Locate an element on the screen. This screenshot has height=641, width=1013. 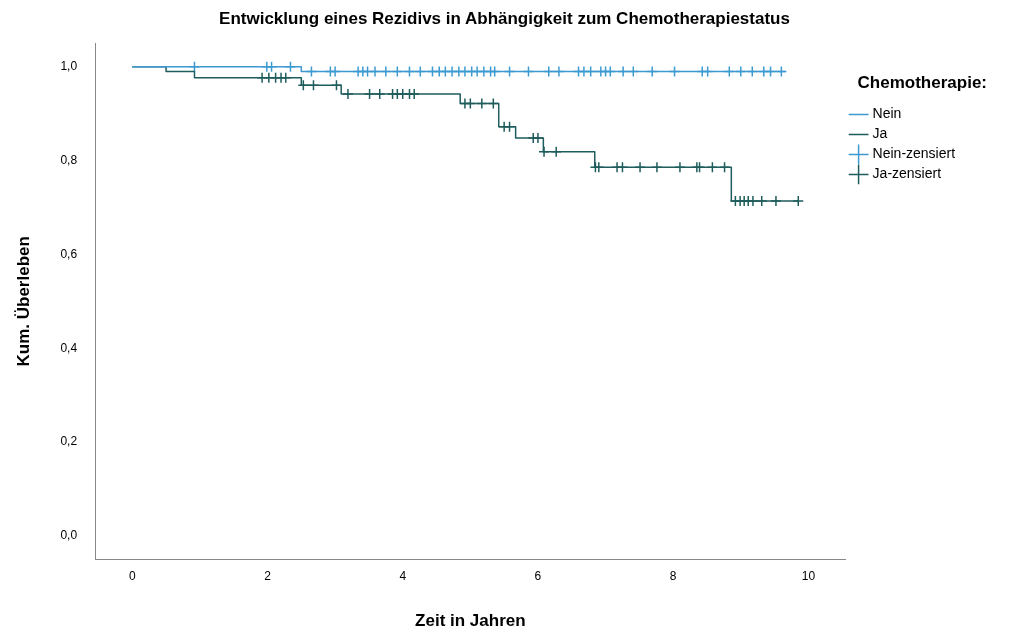
legend-label: Ja-zensiert is located at coordinates (907, 173).